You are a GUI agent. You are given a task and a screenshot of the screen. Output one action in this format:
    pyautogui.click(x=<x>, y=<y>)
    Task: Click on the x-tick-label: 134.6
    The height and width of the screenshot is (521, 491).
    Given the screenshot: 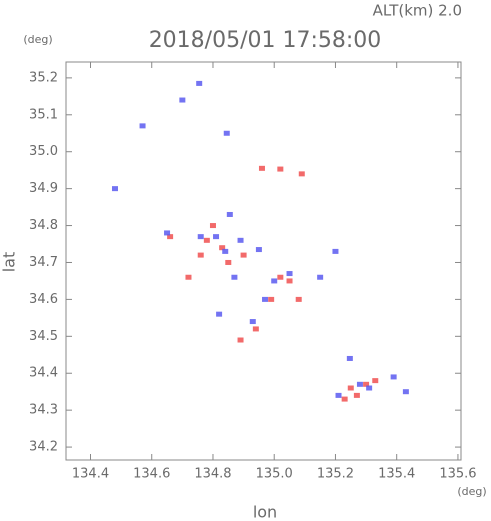 What is the action you would take?
    pyautogui.click(x=151, y=474)
    